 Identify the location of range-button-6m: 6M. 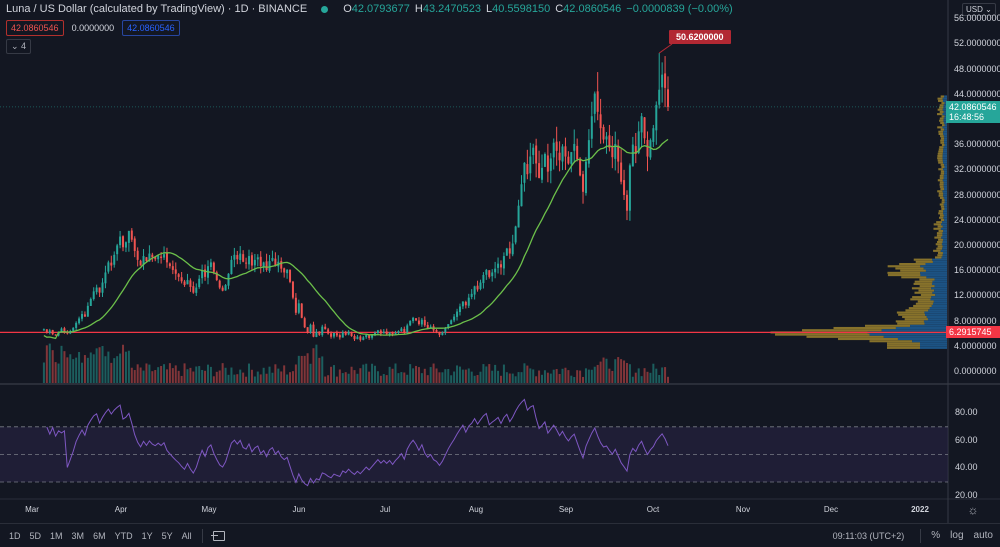
(99, 535).